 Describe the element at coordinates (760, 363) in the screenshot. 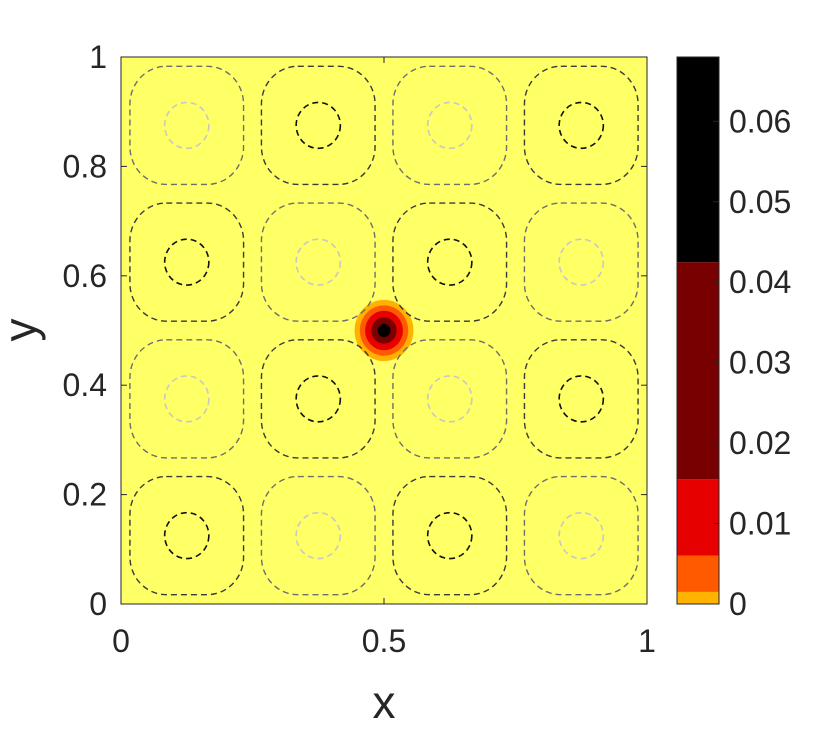

I see `colorbar-tick-label: 0.03` at that location.